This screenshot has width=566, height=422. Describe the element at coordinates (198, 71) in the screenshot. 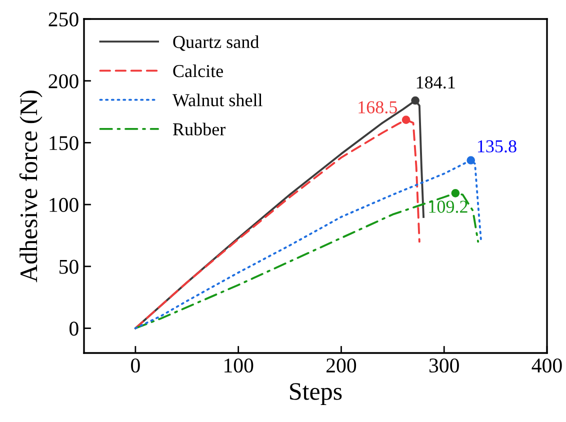

I see `legend-label: Calcite` at that location.